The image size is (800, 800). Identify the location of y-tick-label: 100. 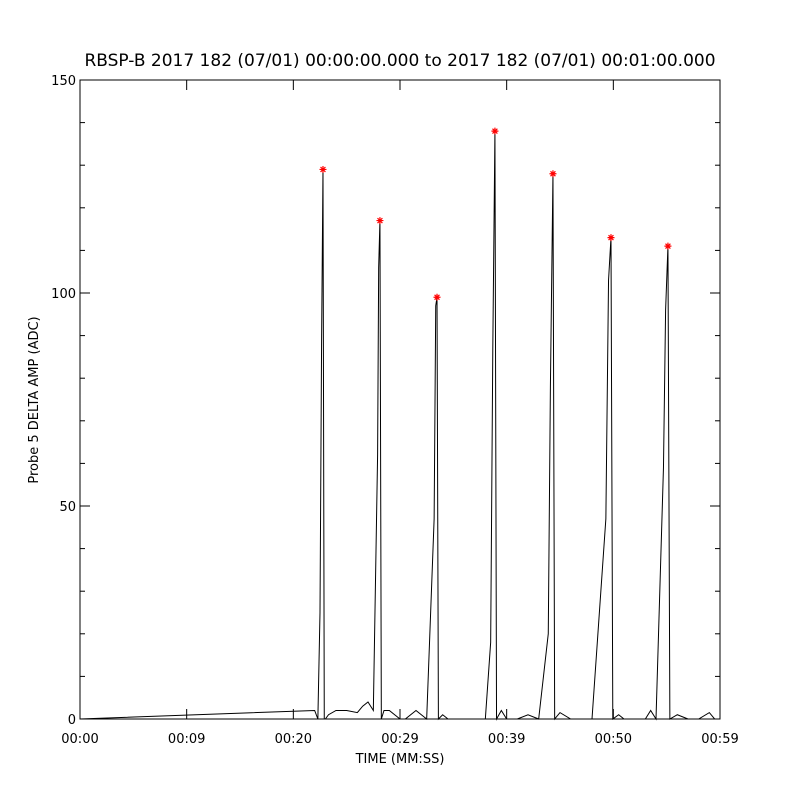
(63, 294).